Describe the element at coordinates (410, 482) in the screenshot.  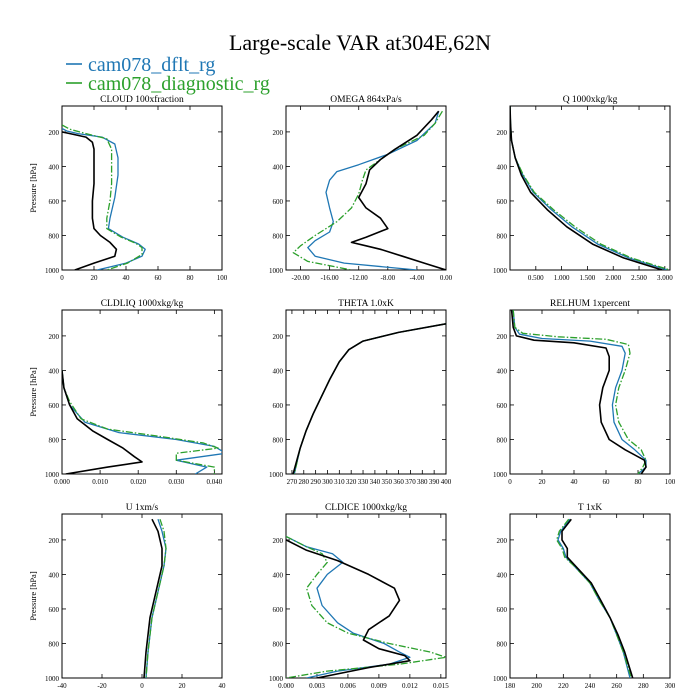
I see `x-tick-label: 370` at that location.